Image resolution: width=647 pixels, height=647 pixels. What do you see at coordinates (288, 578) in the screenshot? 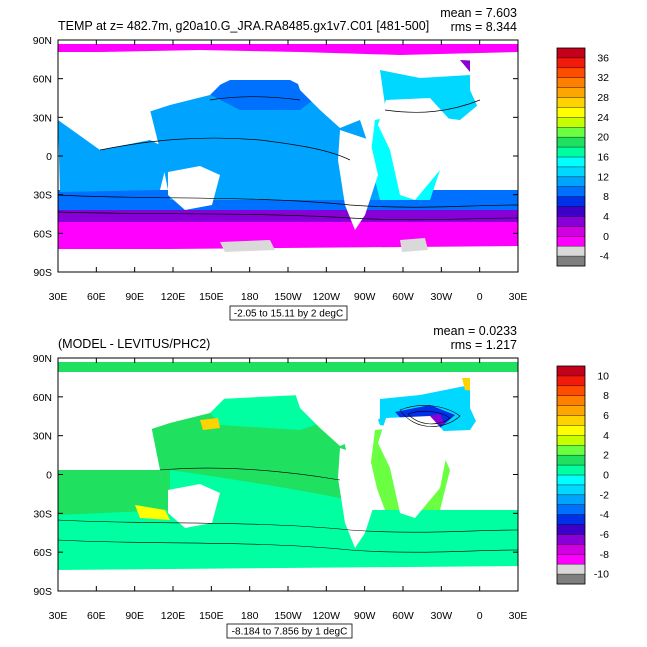
I see `panel2-antarctica` at bounding box center [288, 578].